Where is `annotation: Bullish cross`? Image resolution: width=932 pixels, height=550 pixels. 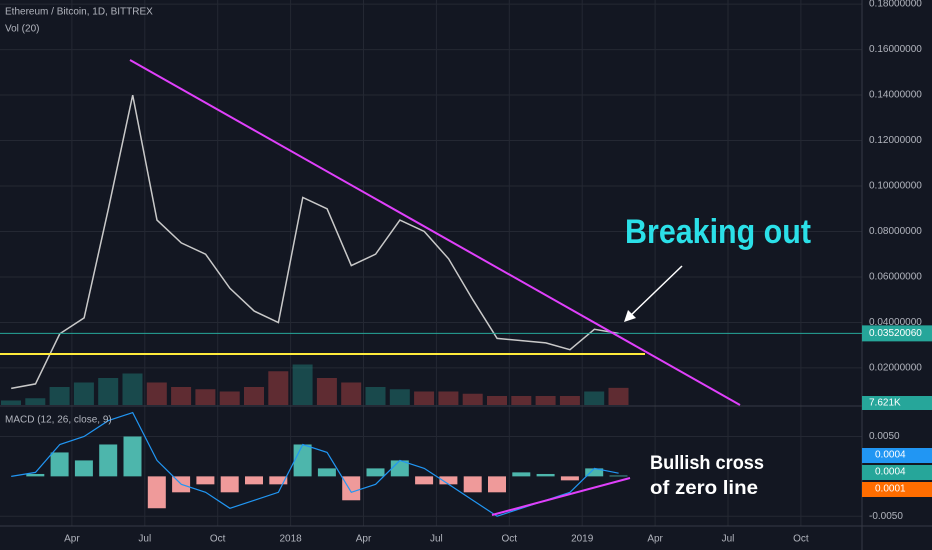 annotation: Bullish cross is located at coordinates (707, 463).